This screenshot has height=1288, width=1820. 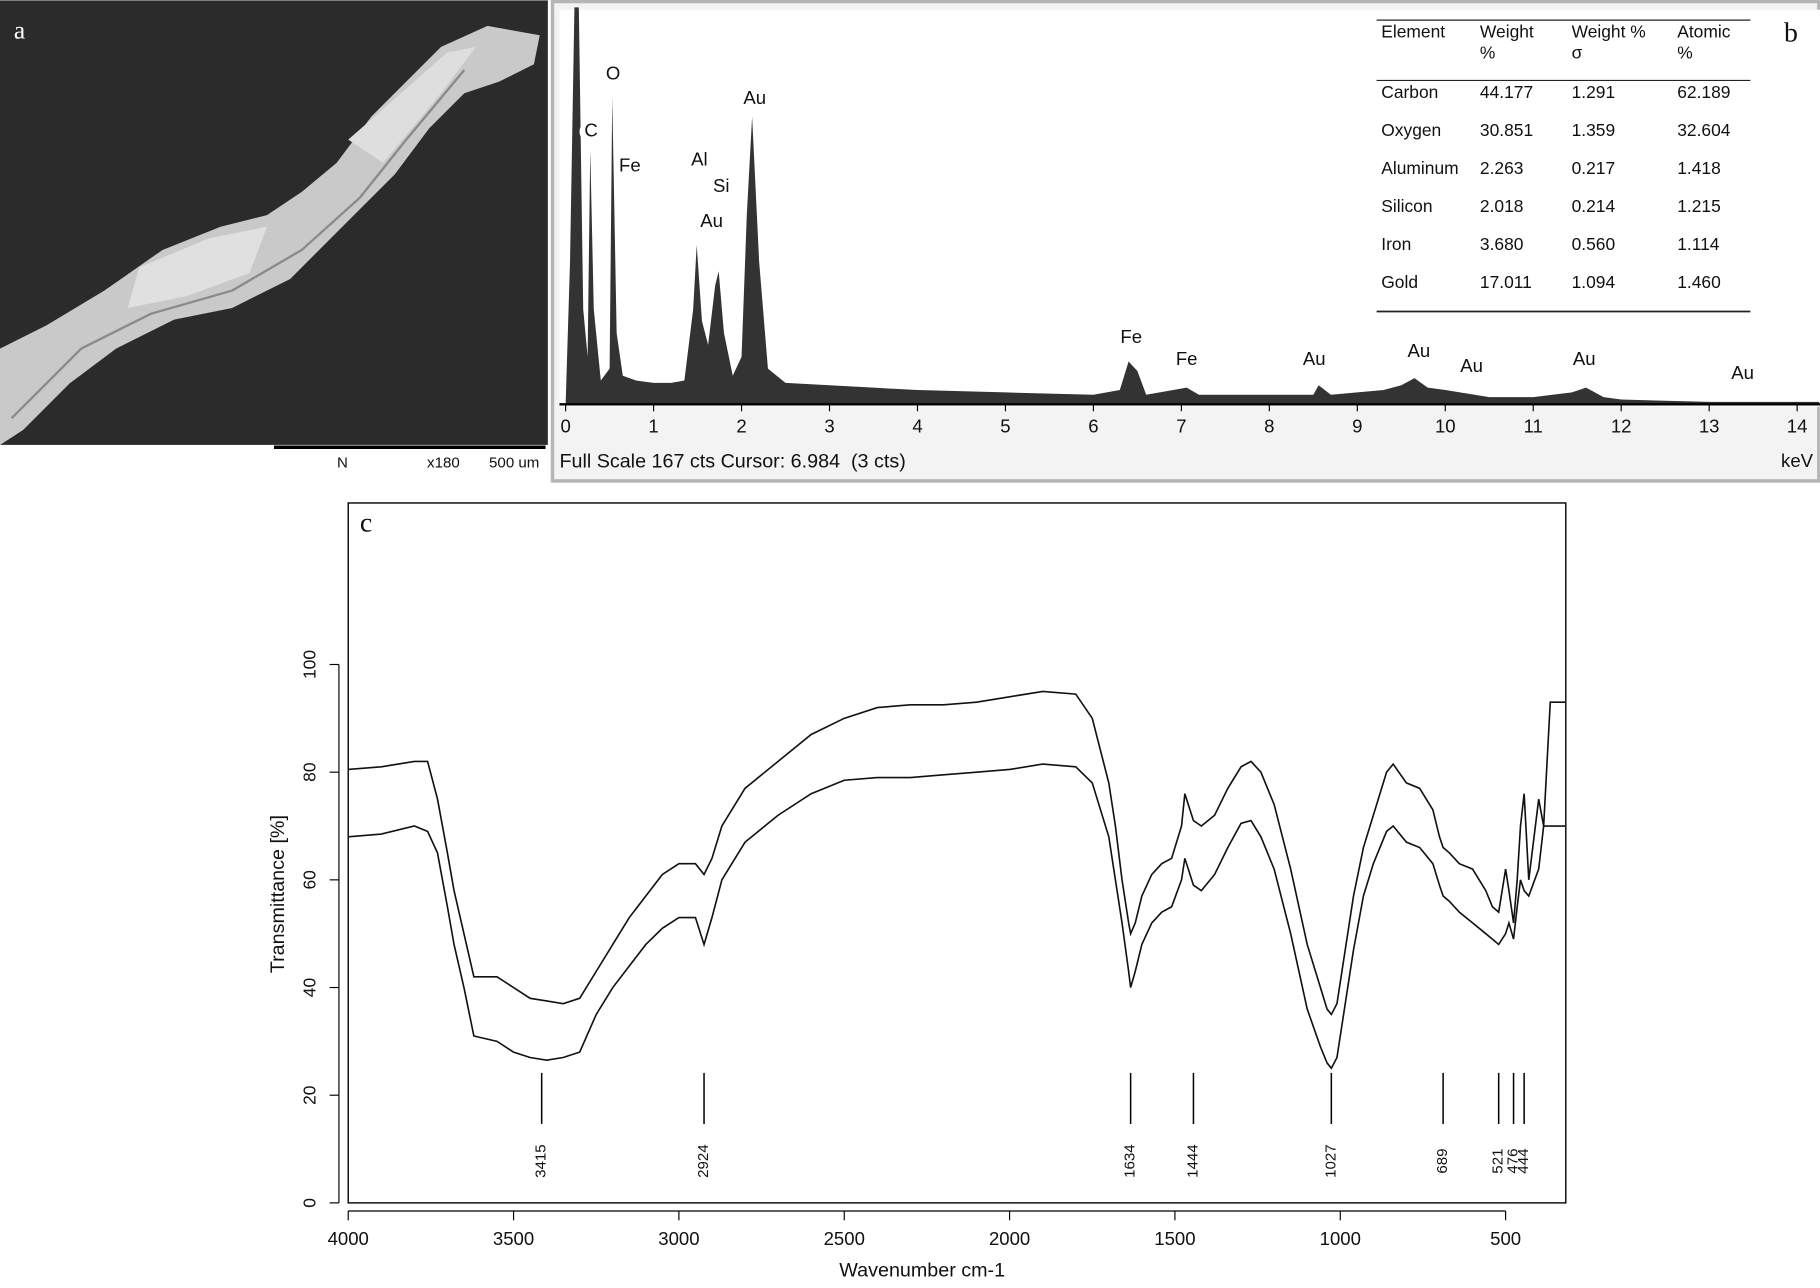 I want to click on x-tick-label: 0, so click(x=565, y=425).